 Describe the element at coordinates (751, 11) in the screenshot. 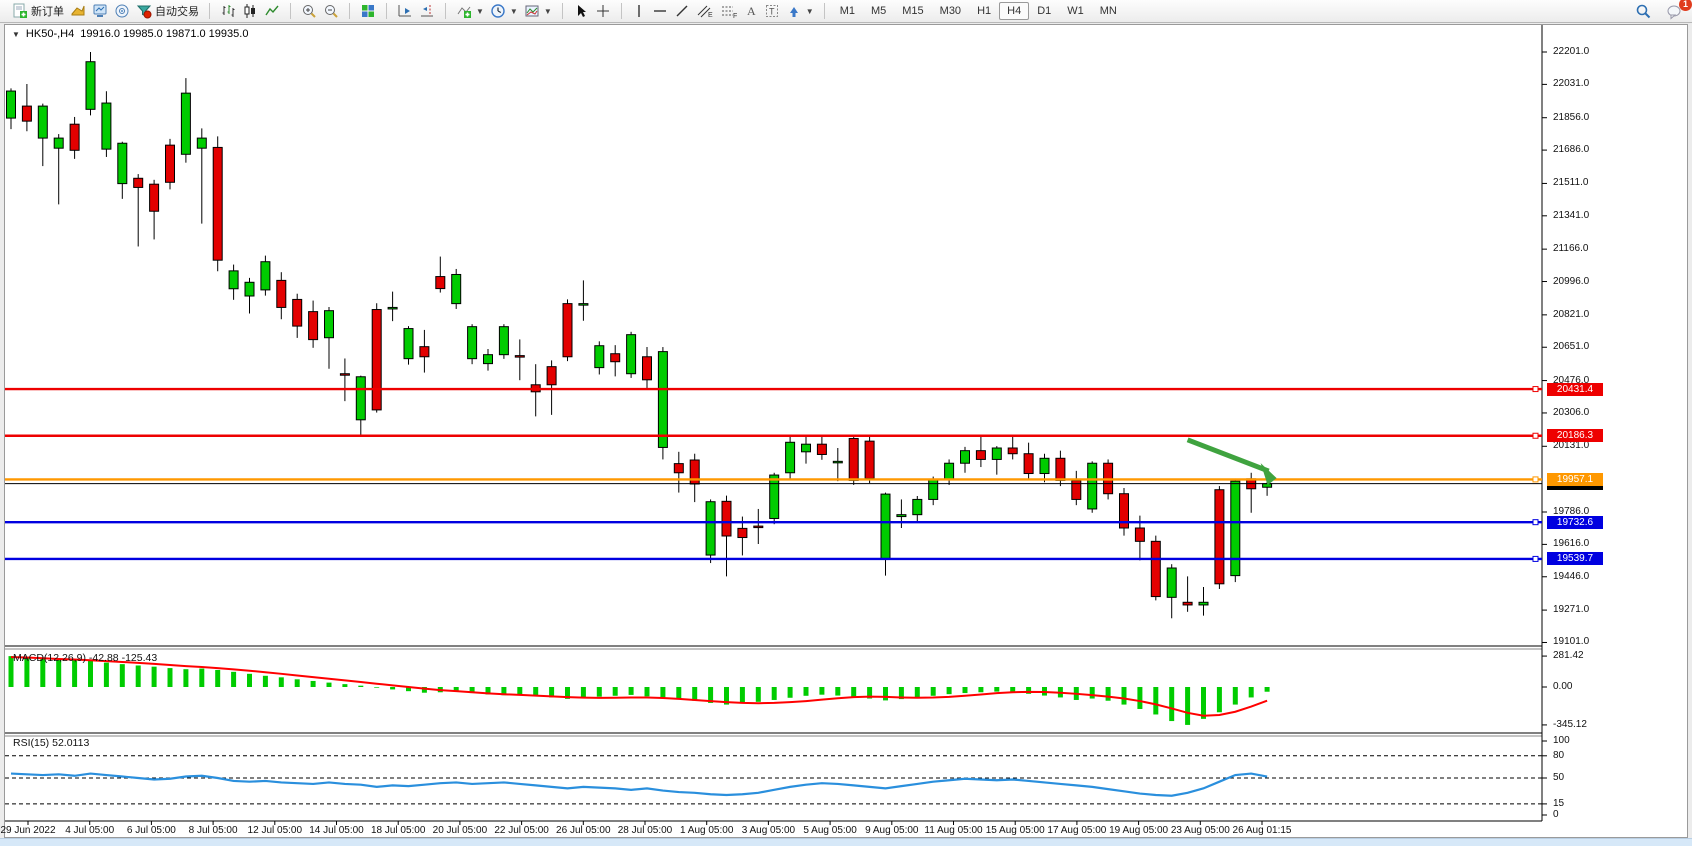

I see `text-button: A` at that location.